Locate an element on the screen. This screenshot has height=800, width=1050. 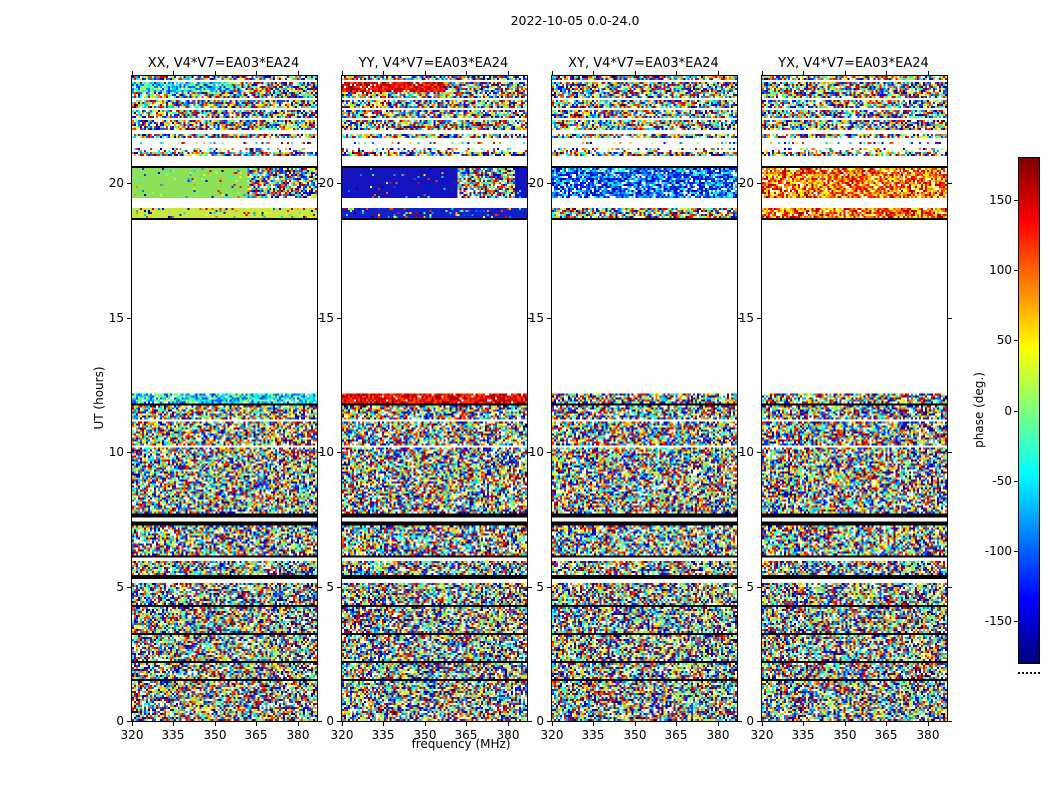
y-axis-label: UT (hours) is located at coordinates (99, 397).